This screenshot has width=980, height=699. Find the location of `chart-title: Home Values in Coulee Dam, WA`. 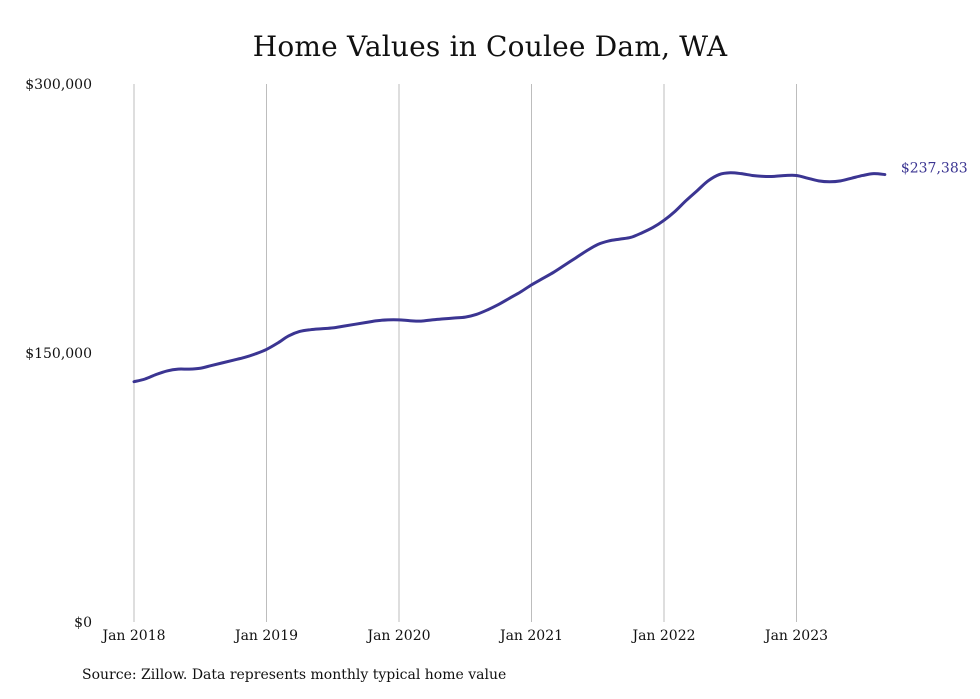

chart-title: Home Values in Coulee Dam, WA is located at coordinates (490, 46).